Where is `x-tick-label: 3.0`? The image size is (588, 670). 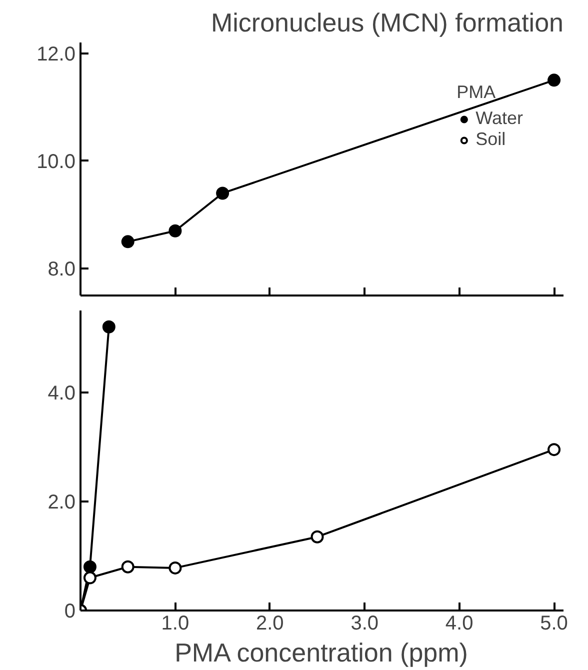 x-tick-label: 3.0 is located at coordinates (364, 623).